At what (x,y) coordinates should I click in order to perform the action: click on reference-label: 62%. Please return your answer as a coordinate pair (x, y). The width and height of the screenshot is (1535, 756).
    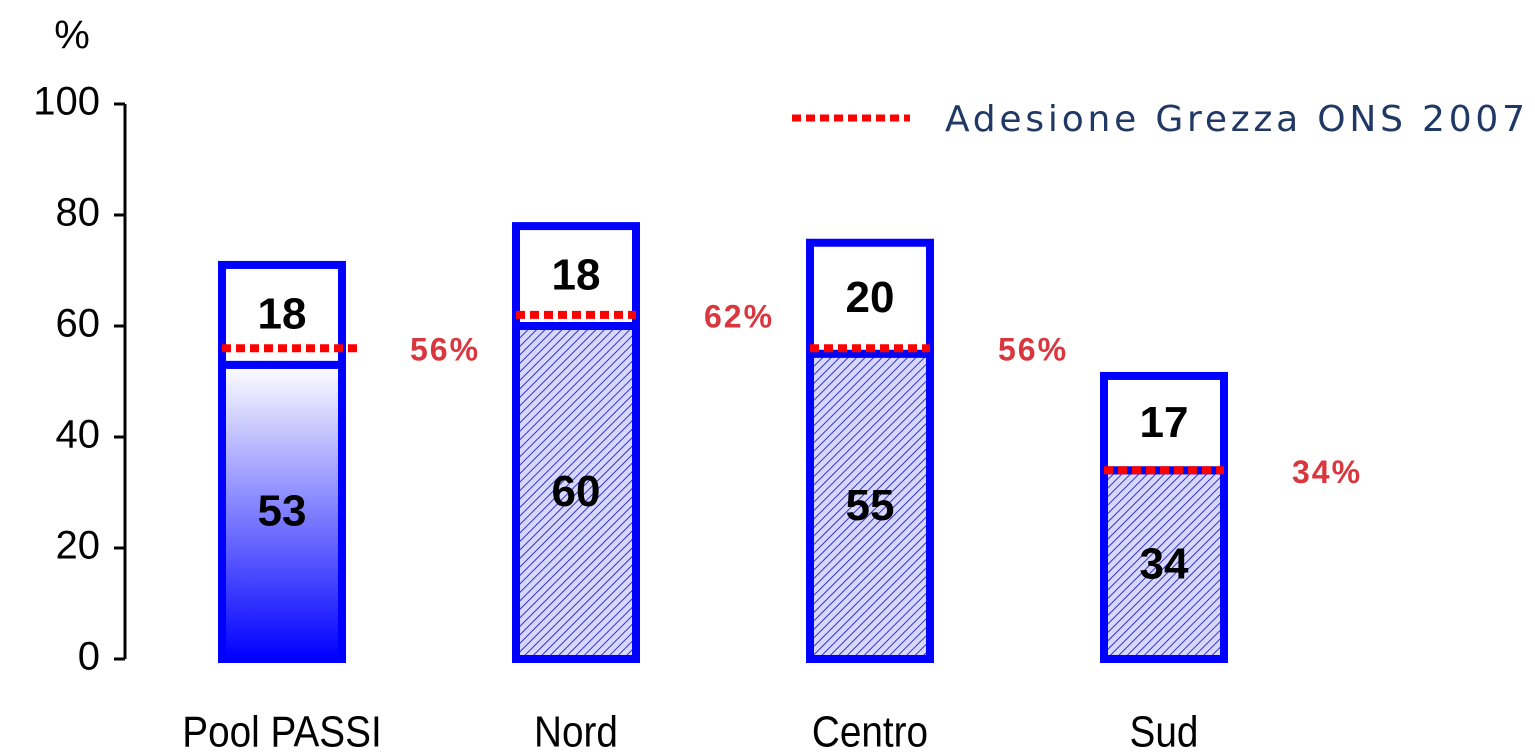
    Looking at the image, I should click on (739, 316).